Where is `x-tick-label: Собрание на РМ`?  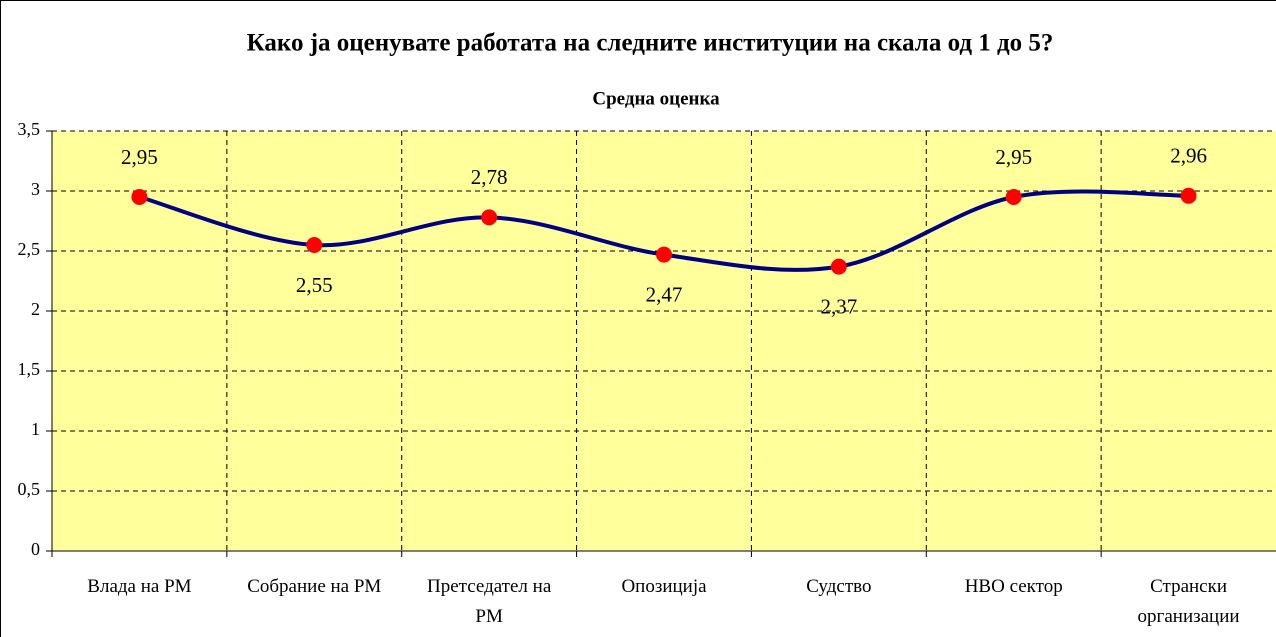
x-tick-label: Собрание на РМ is located at coordinates (314, 586).